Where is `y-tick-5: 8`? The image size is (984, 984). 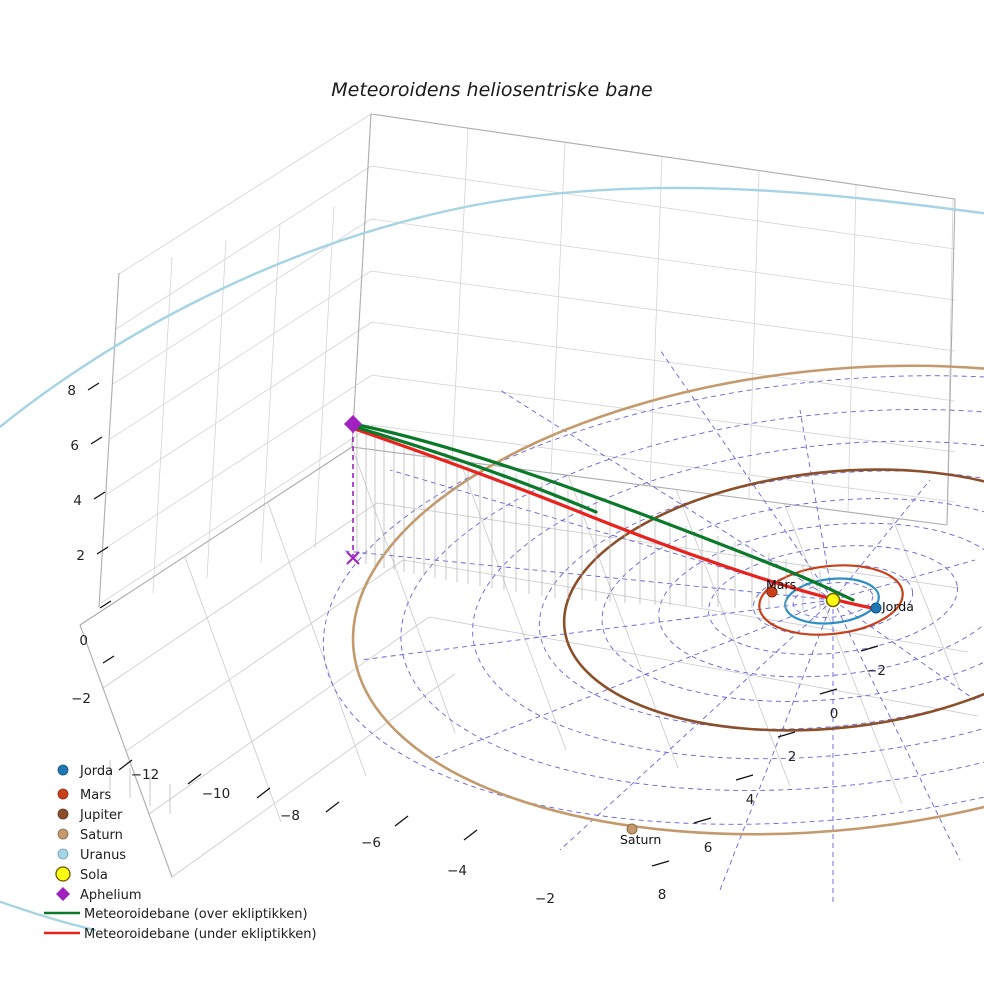 y-tick-5: 8 is located at coordinates (662, 895).